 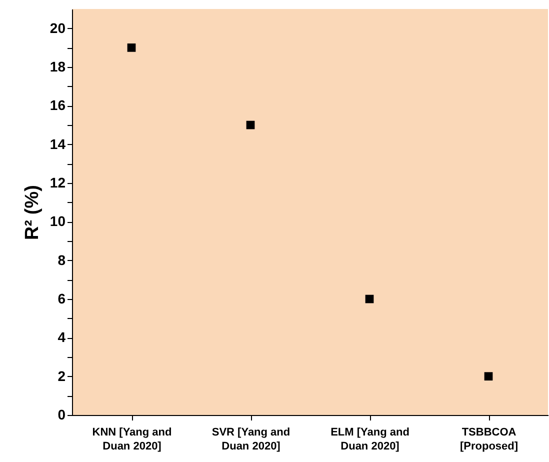 What do you see at coordinates (62, 376) in the screenshot?
I see `y-tick-label: 2` at bounding box center [62, 376].